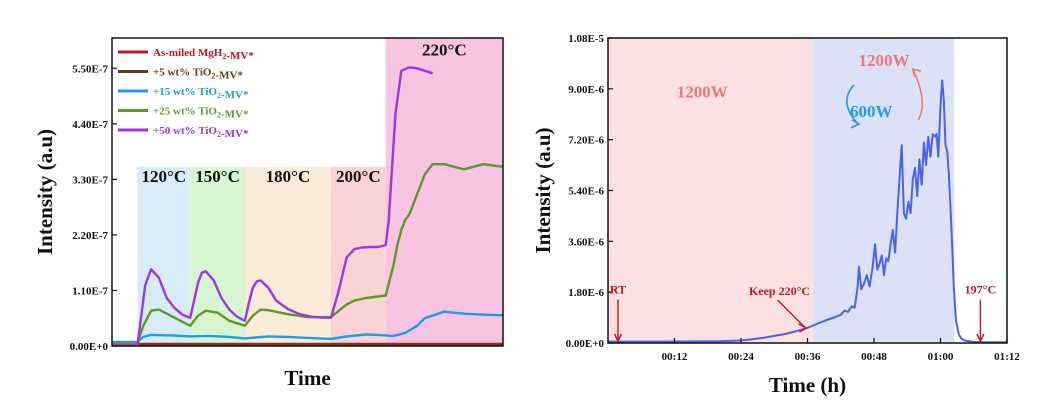  What do you see at coordinates (358, 176) in the screenshot?
I see `stage-label-3: 200°C` at bounding box center [358, 176].